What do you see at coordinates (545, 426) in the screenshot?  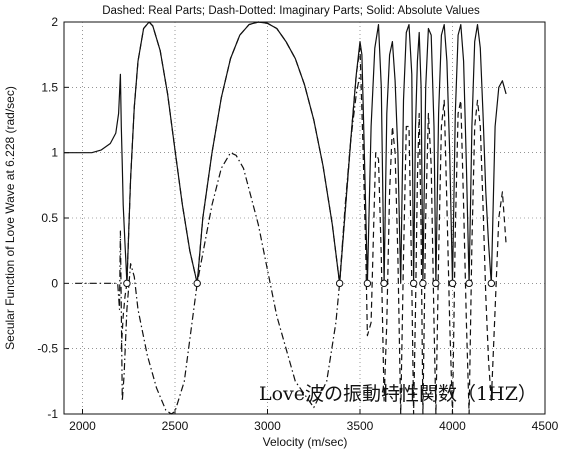 I see `x-tick-label: 4500` at bounding box center [545, 426].